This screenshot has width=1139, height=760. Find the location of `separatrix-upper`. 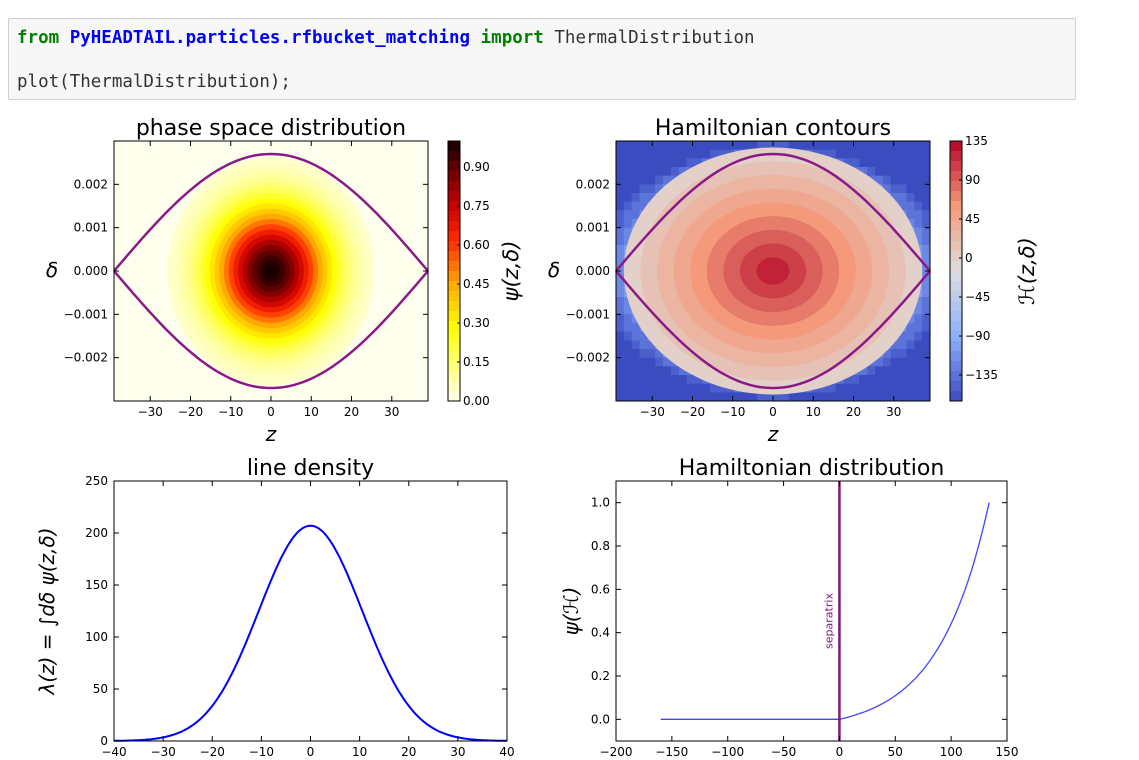

separatrix-upper is located at coordinates (271, 212).